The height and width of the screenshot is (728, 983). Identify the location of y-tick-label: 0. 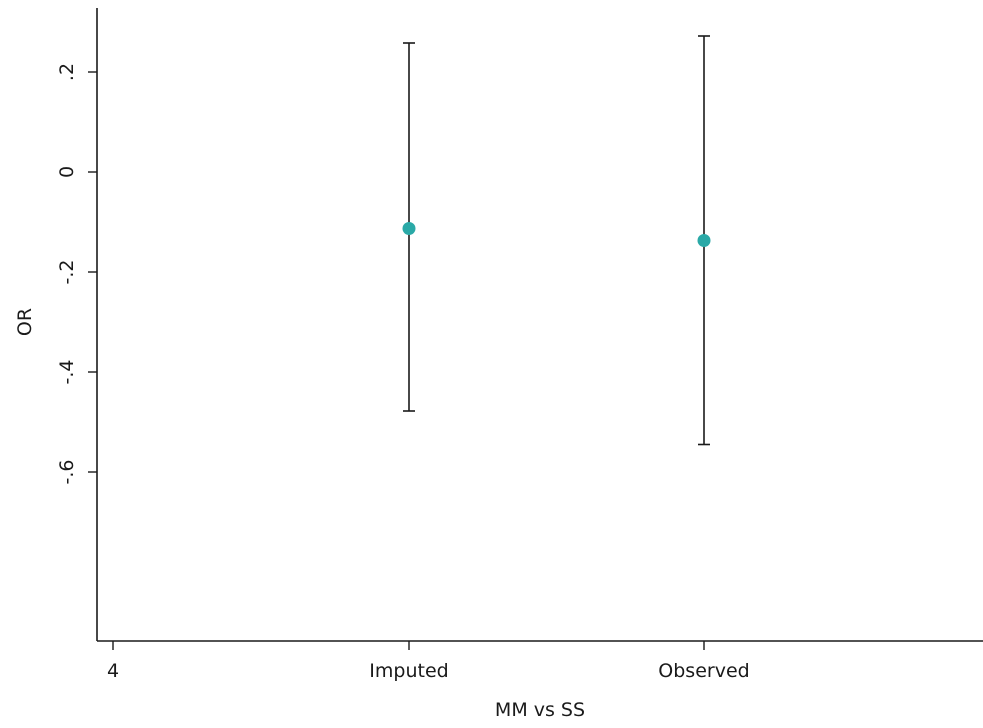
(67, 172).